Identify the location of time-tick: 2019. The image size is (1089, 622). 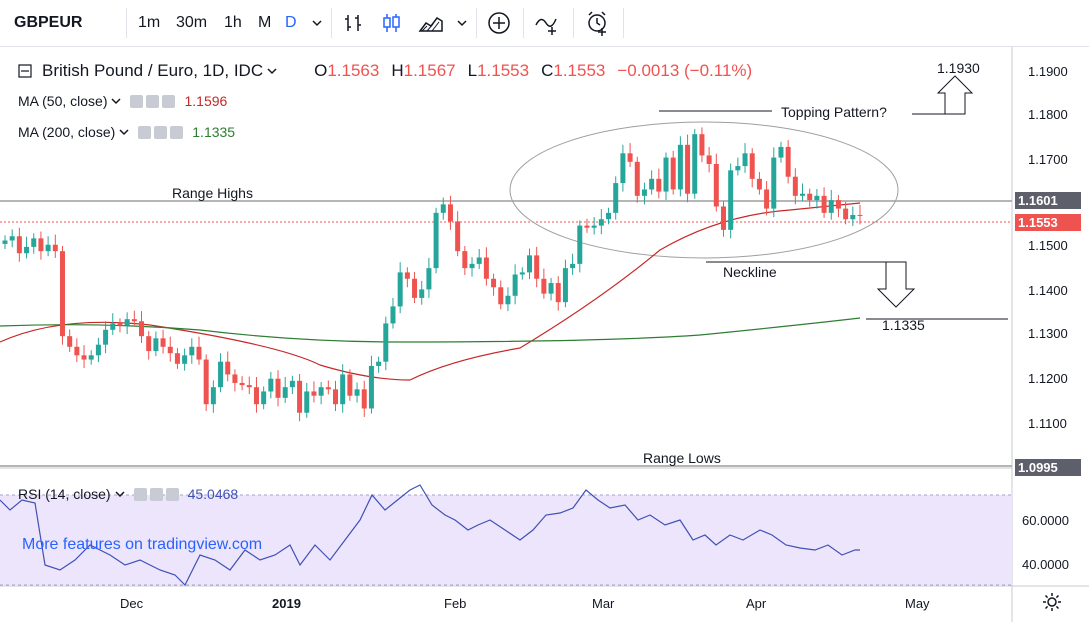
(286, 603).